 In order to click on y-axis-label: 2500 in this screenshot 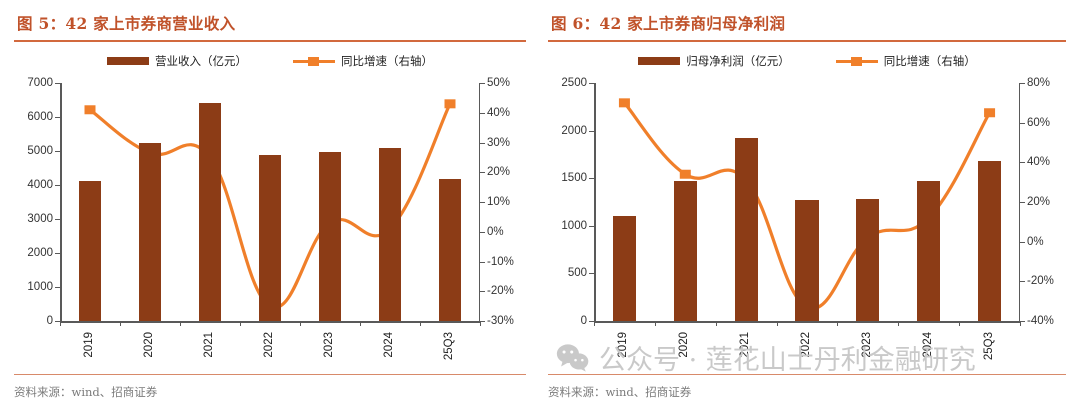, I will do `click(574, 83)`.